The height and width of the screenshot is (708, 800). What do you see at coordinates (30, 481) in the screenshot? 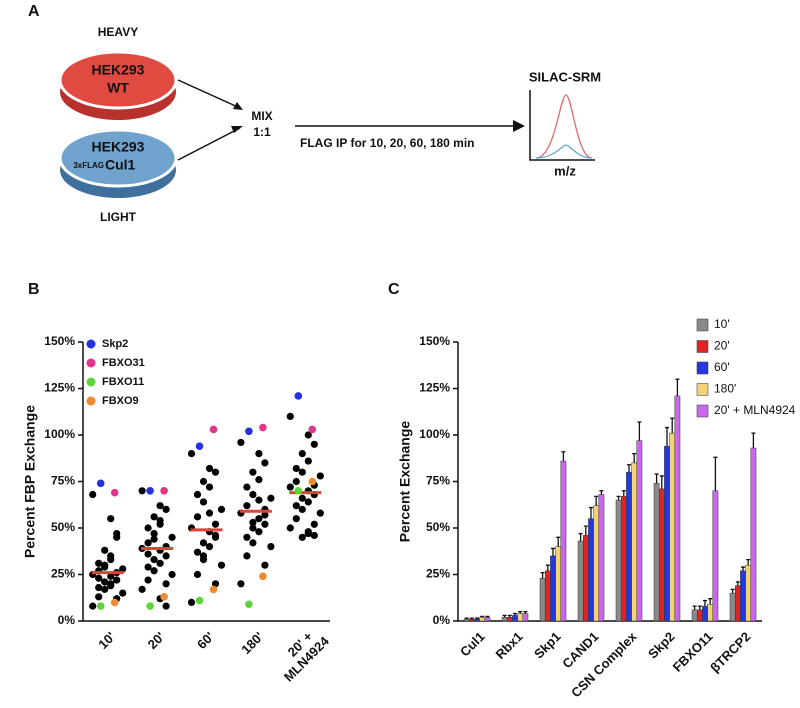
I see `y-axis-label: Percent FBP Exchange` at bounding box center [30, 481].